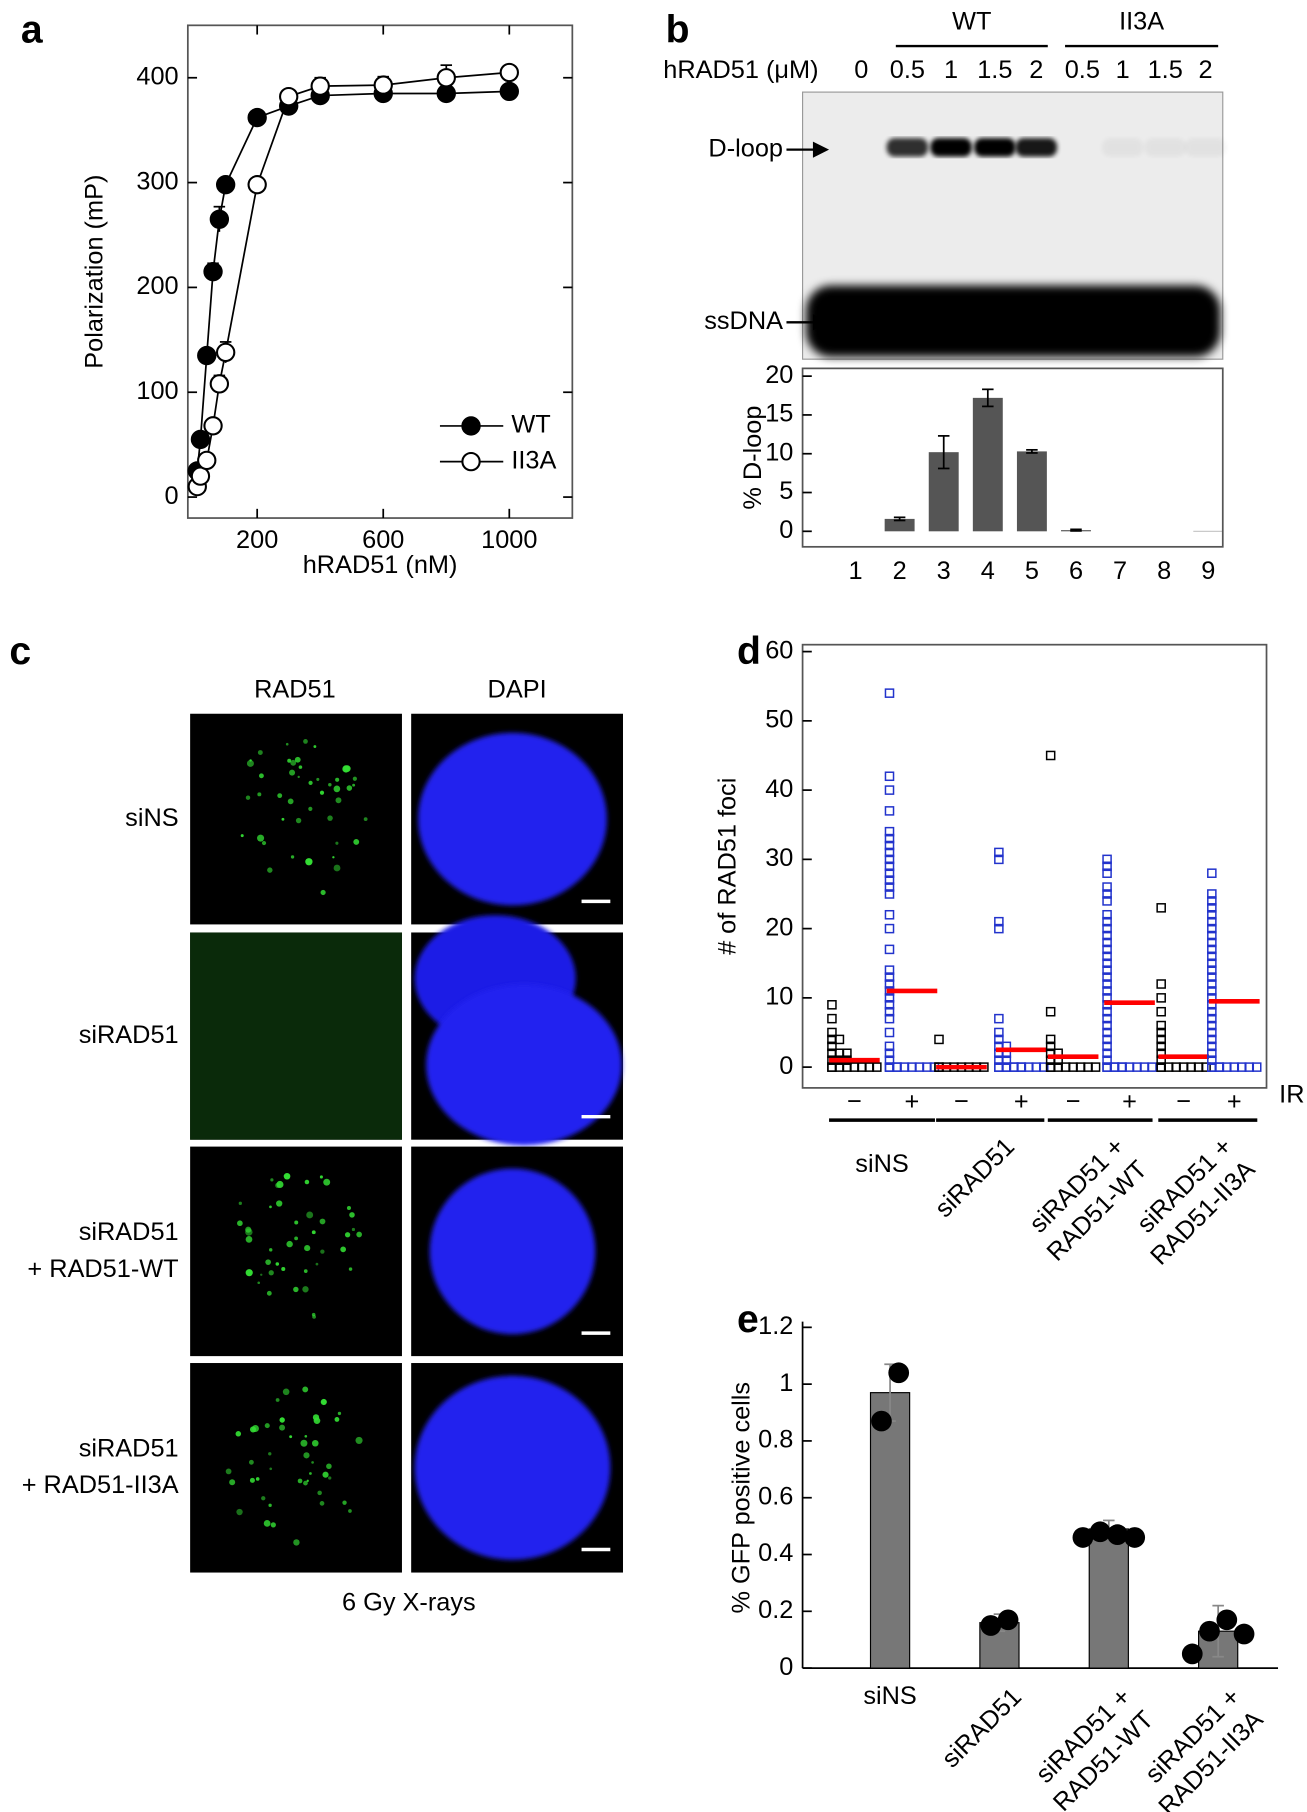 Image resolution: width=1307 pixels, height=1812 pixels. What do you see at coordinates (779, 789) in the screenshot?
I see `y-tick-label: 40` at bounding box center [779, 789].